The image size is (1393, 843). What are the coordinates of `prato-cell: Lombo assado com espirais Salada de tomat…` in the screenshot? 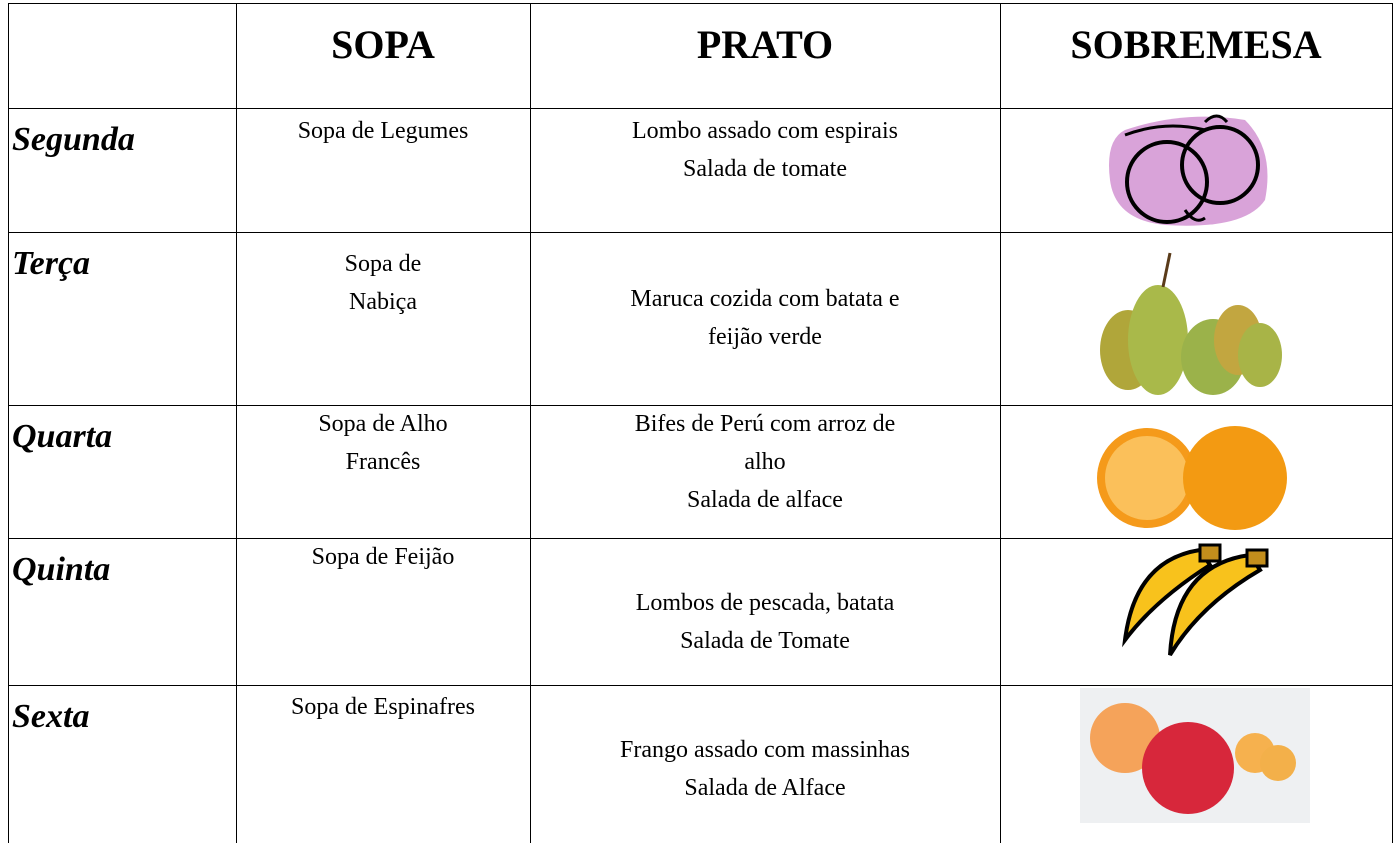 It's located at (765, 150).